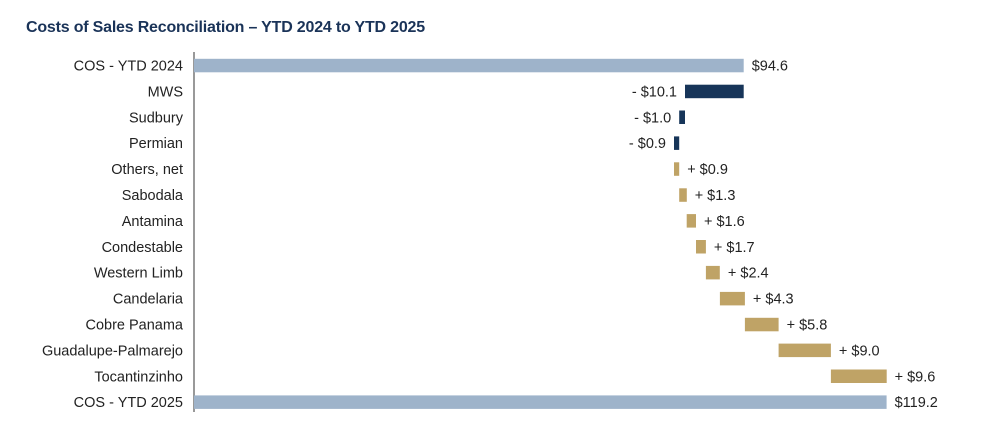 The width and height of the screenshot is (991, 441). What do you see at coordinates (707, 170) in the screenshot?
I see `data-label: + $0.9` at bounding box center [707, 170].